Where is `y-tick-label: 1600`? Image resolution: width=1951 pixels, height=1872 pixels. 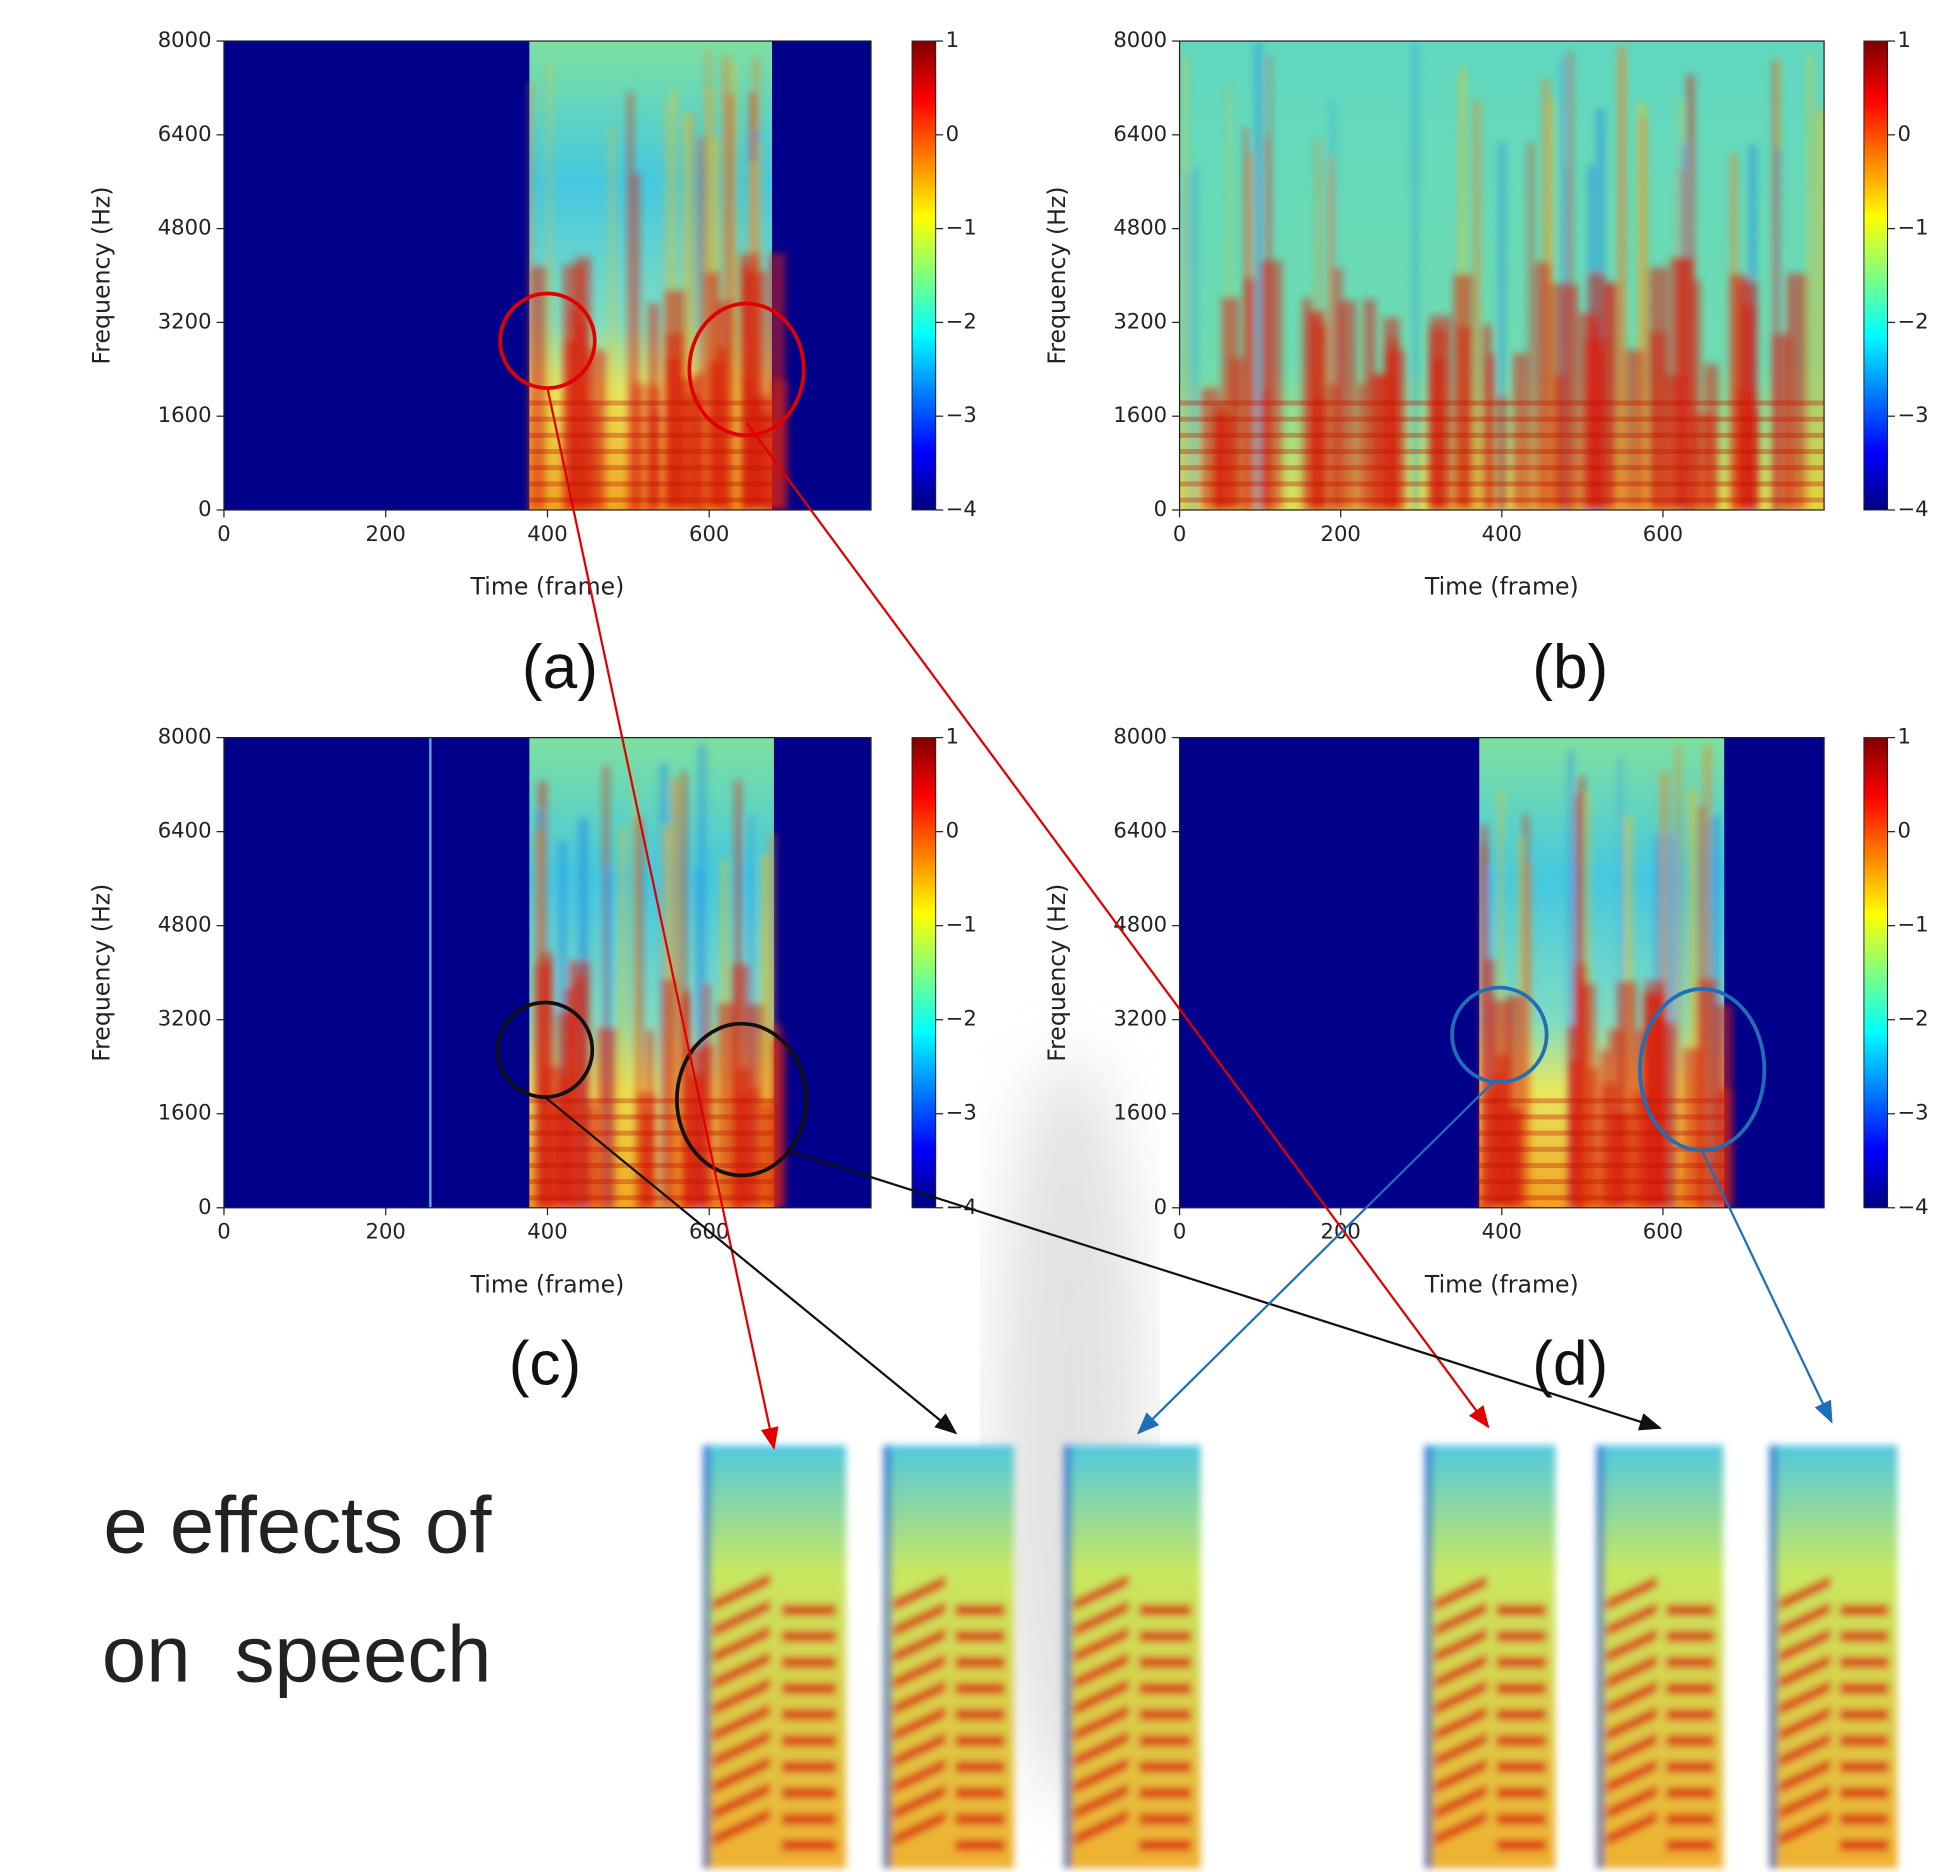
y-tick-label: 1600 is located at coordinates (185, 414).